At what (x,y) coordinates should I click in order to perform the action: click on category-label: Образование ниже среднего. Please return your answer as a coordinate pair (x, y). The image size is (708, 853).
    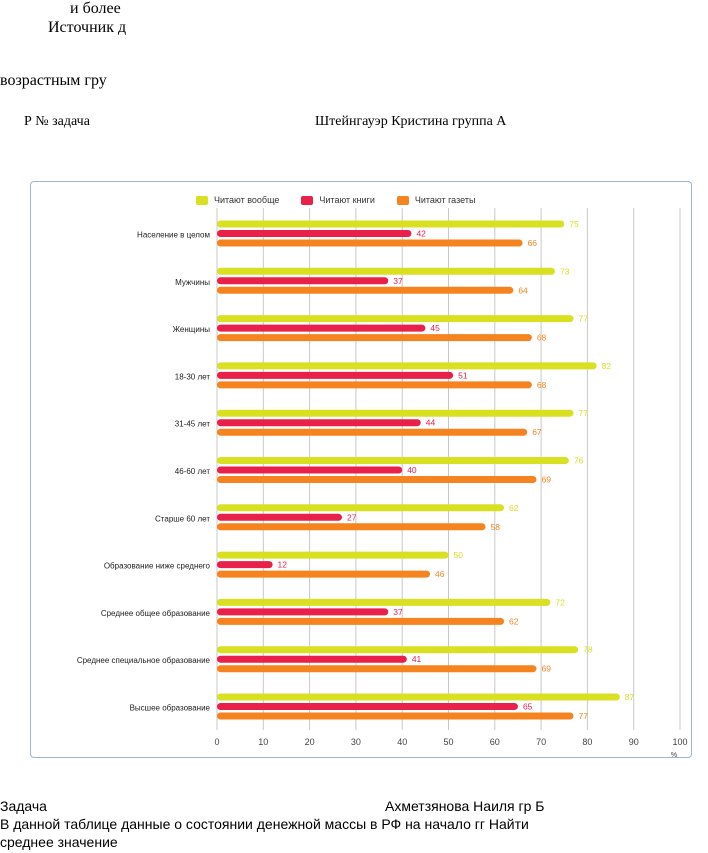
    Looking at the image, I should click on (157, 566).